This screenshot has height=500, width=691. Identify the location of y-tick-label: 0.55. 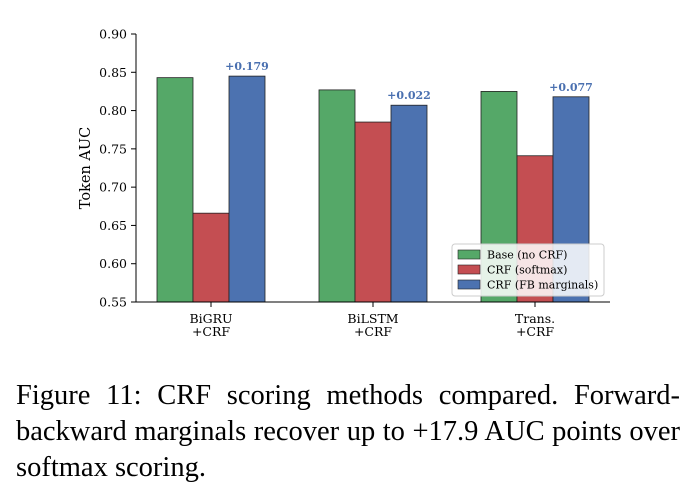
(113, 302).